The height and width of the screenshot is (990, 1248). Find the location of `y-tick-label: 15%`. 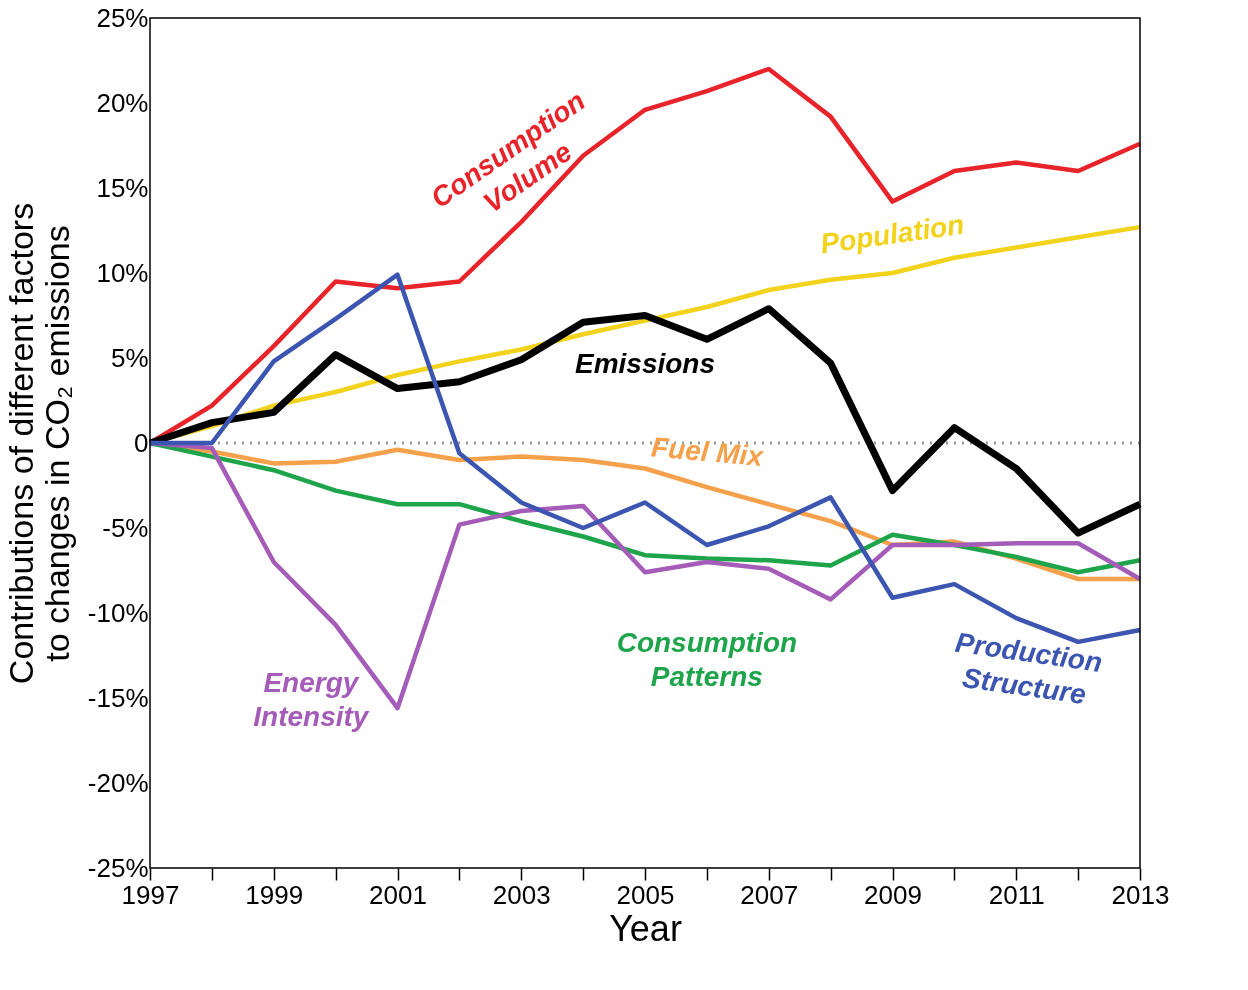

y-tick-label: 15% is located at coordinates (122, 187).